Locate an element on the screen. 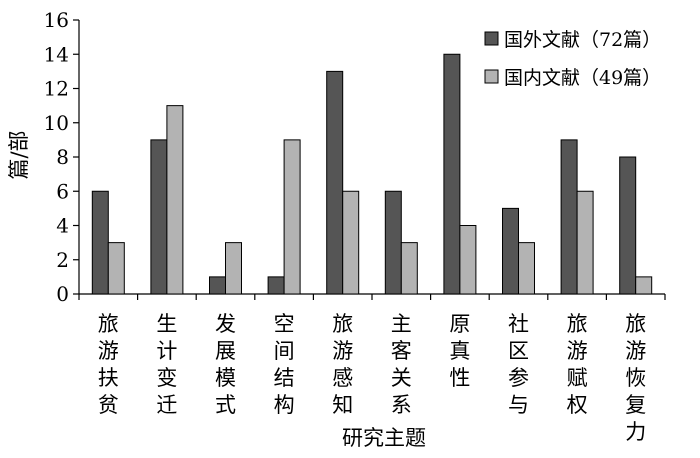 The height and width of the screenshot is (458, 700). category-label: 旅游赋权 is located at coordinates (577, 364).